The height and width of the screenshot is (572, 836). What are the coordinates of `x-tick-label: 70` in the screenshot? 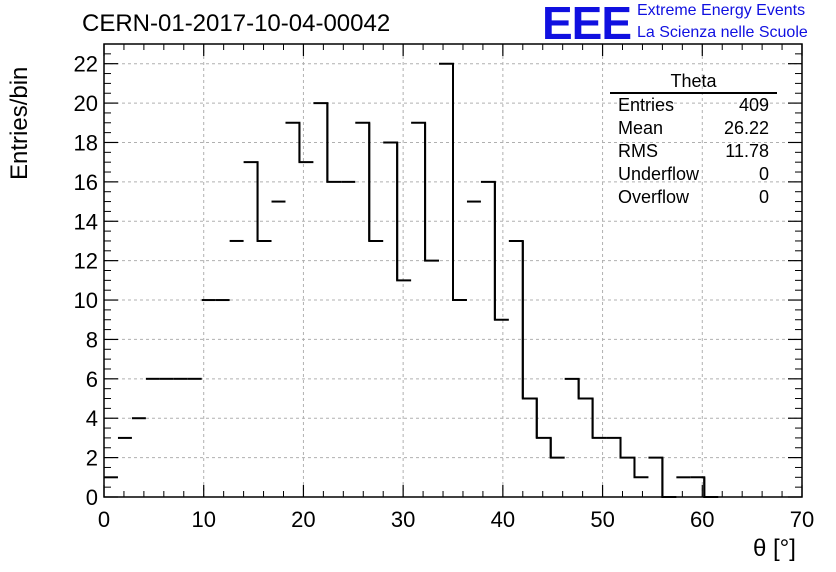 It's located at (802, 519).